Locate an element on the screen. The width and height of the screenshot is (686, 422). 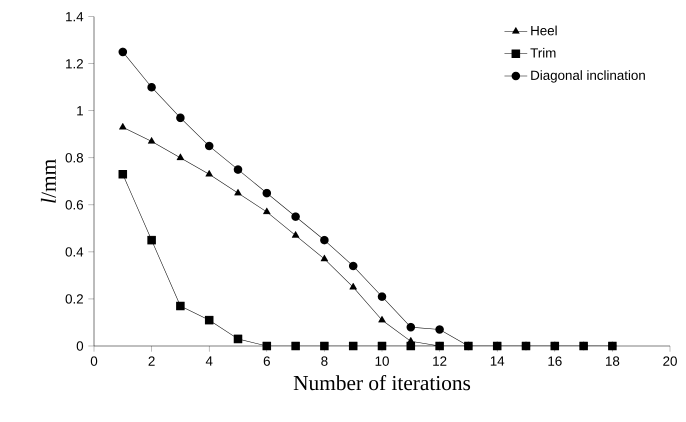
y-tick-label: 1.4 is located at coordinates (75, 17).